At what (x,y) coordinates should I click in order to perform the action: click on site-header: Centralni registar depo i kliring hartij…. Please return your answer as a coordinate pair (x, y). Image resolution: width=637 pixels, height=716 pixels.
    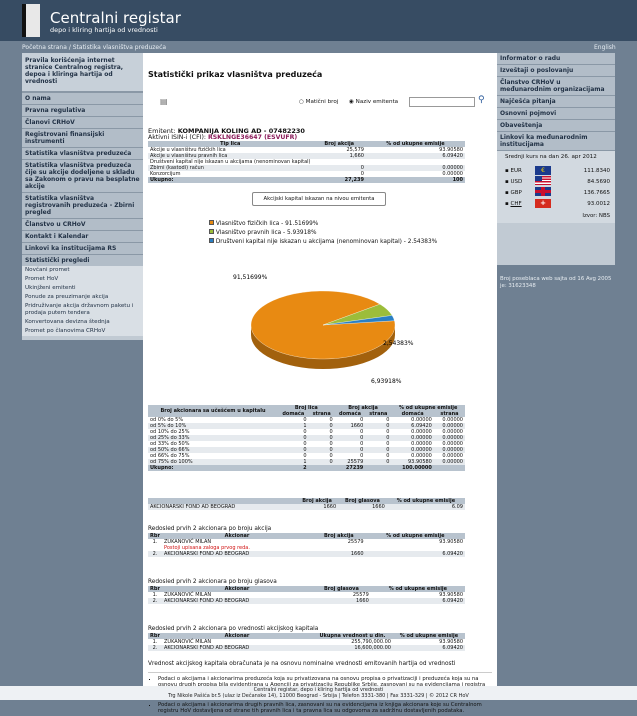
    Looking at the image, I should click on (318, 20).